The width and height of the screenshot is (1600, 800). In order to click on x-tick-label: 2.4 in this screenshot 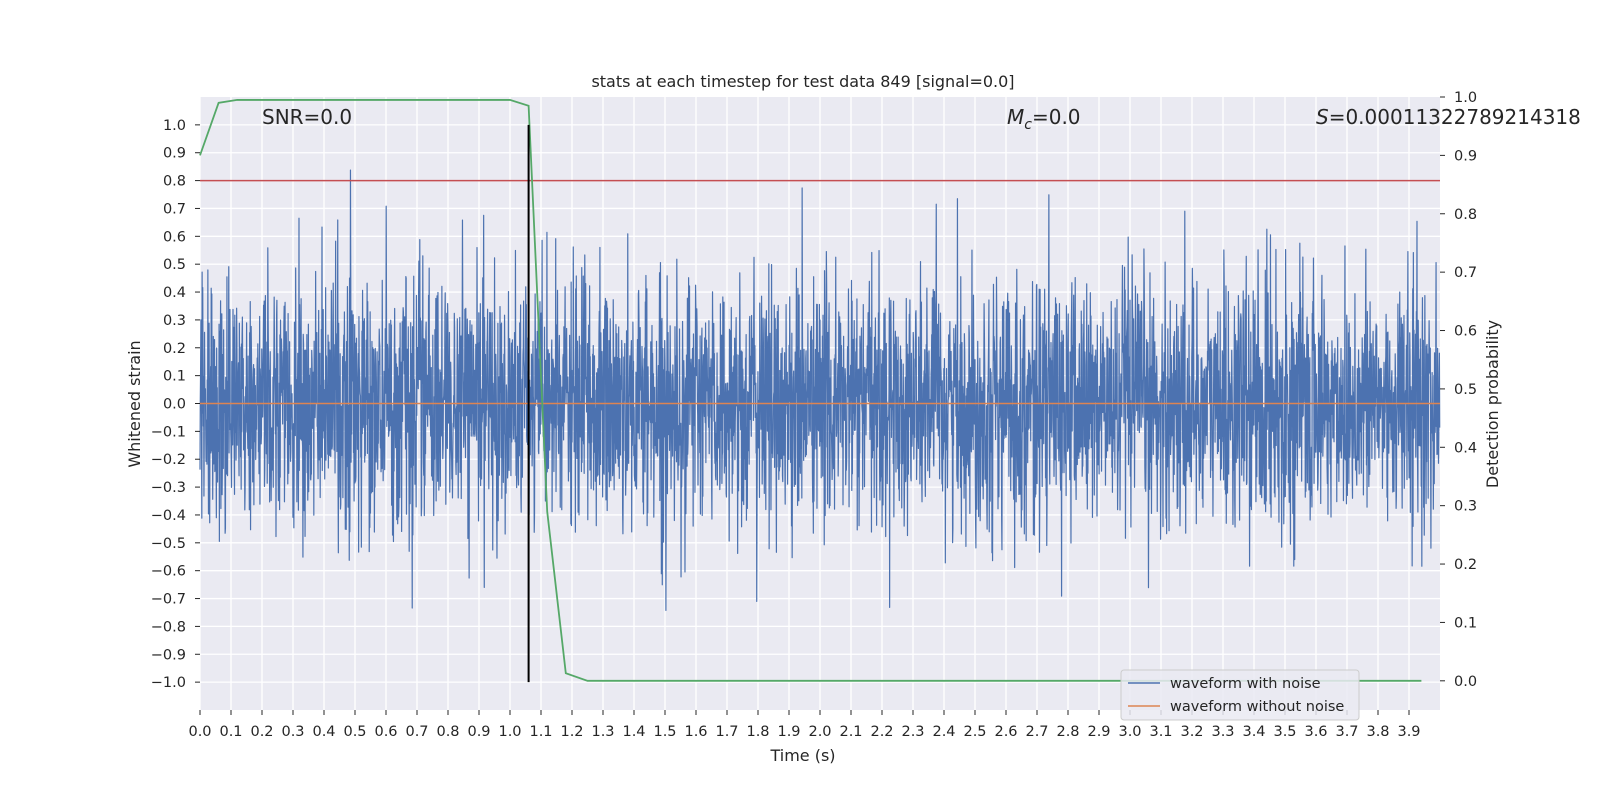, I will do `click(943, 732)`.